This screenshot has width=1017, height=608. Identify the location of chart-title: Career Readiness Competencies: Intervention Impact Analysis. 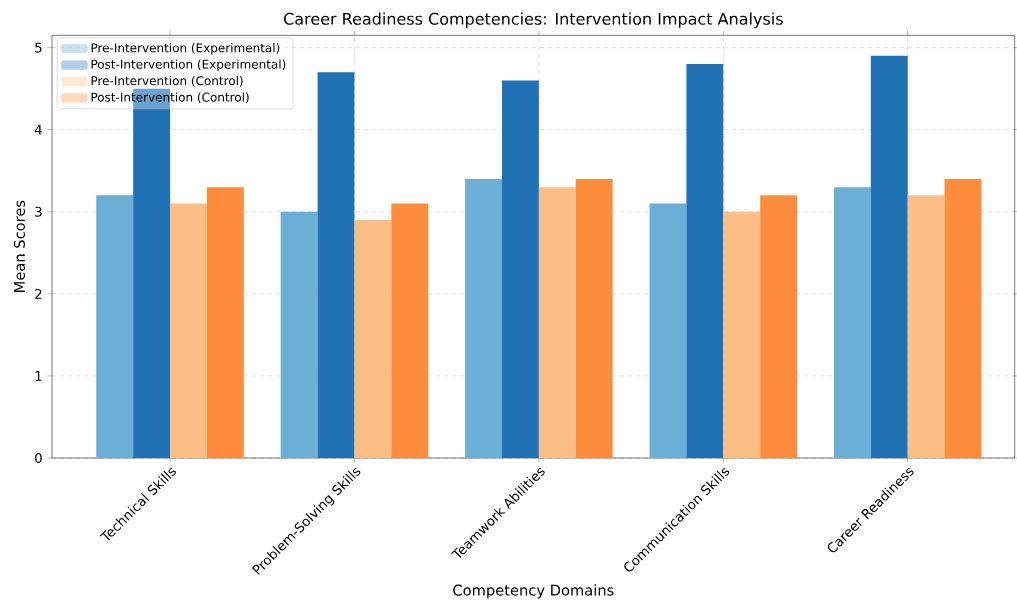
(533, 20).